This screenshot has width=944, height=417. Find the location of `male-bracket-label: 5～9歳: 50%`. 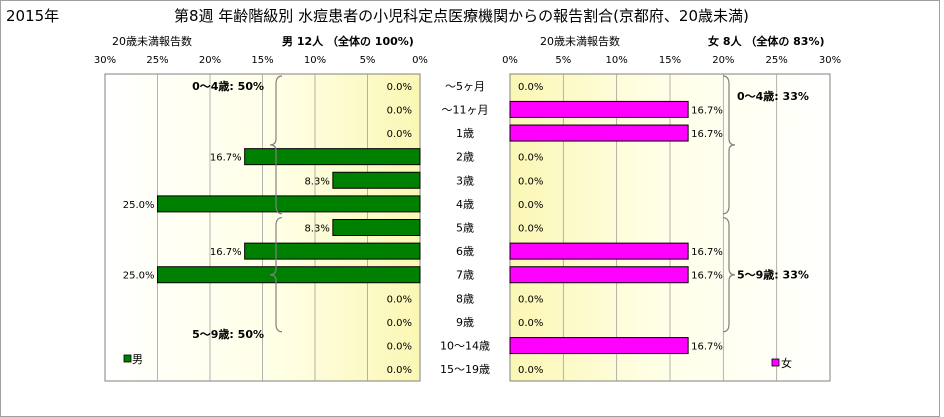

male-bracket-label: 5～9歳: 50% is located at coordinates (228, 334).